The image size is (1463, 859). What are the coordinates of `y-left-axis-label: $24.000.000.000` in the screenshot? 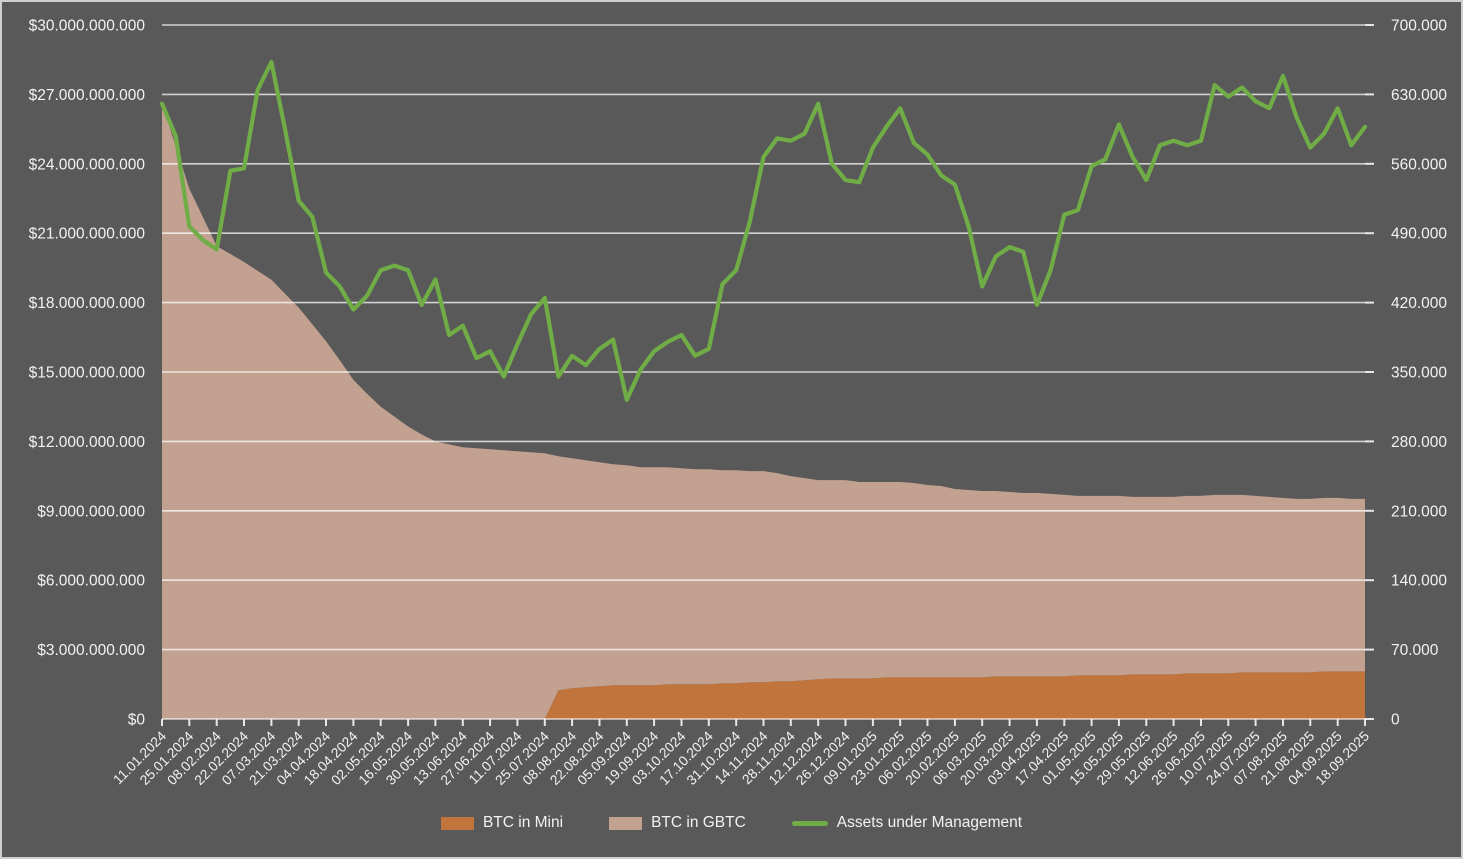 It's located at (87, 164).